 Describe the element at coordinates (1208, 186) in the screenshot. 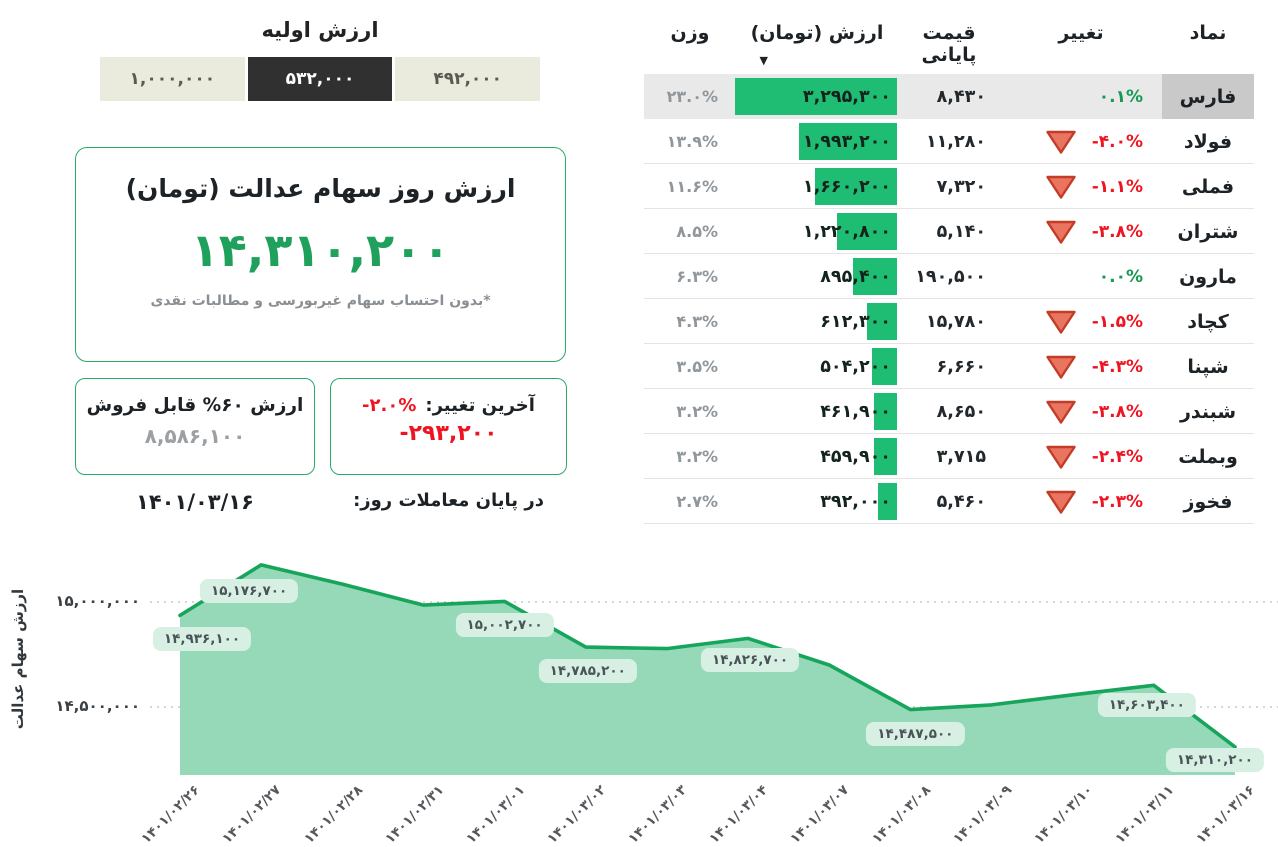

I see `symbol-cell: فملی` at that location.